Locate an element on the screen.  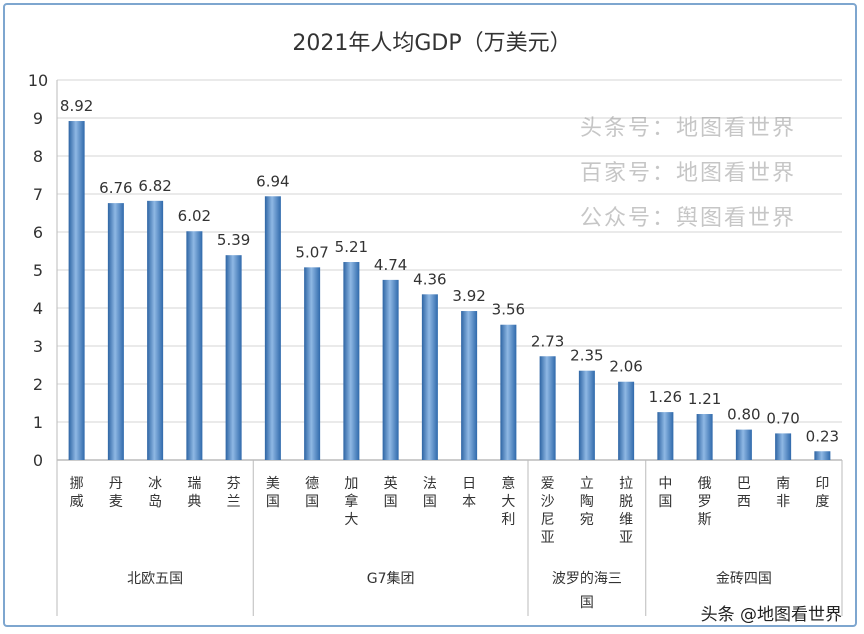
data-label: 6.76 is located at coordinates (115, 188).